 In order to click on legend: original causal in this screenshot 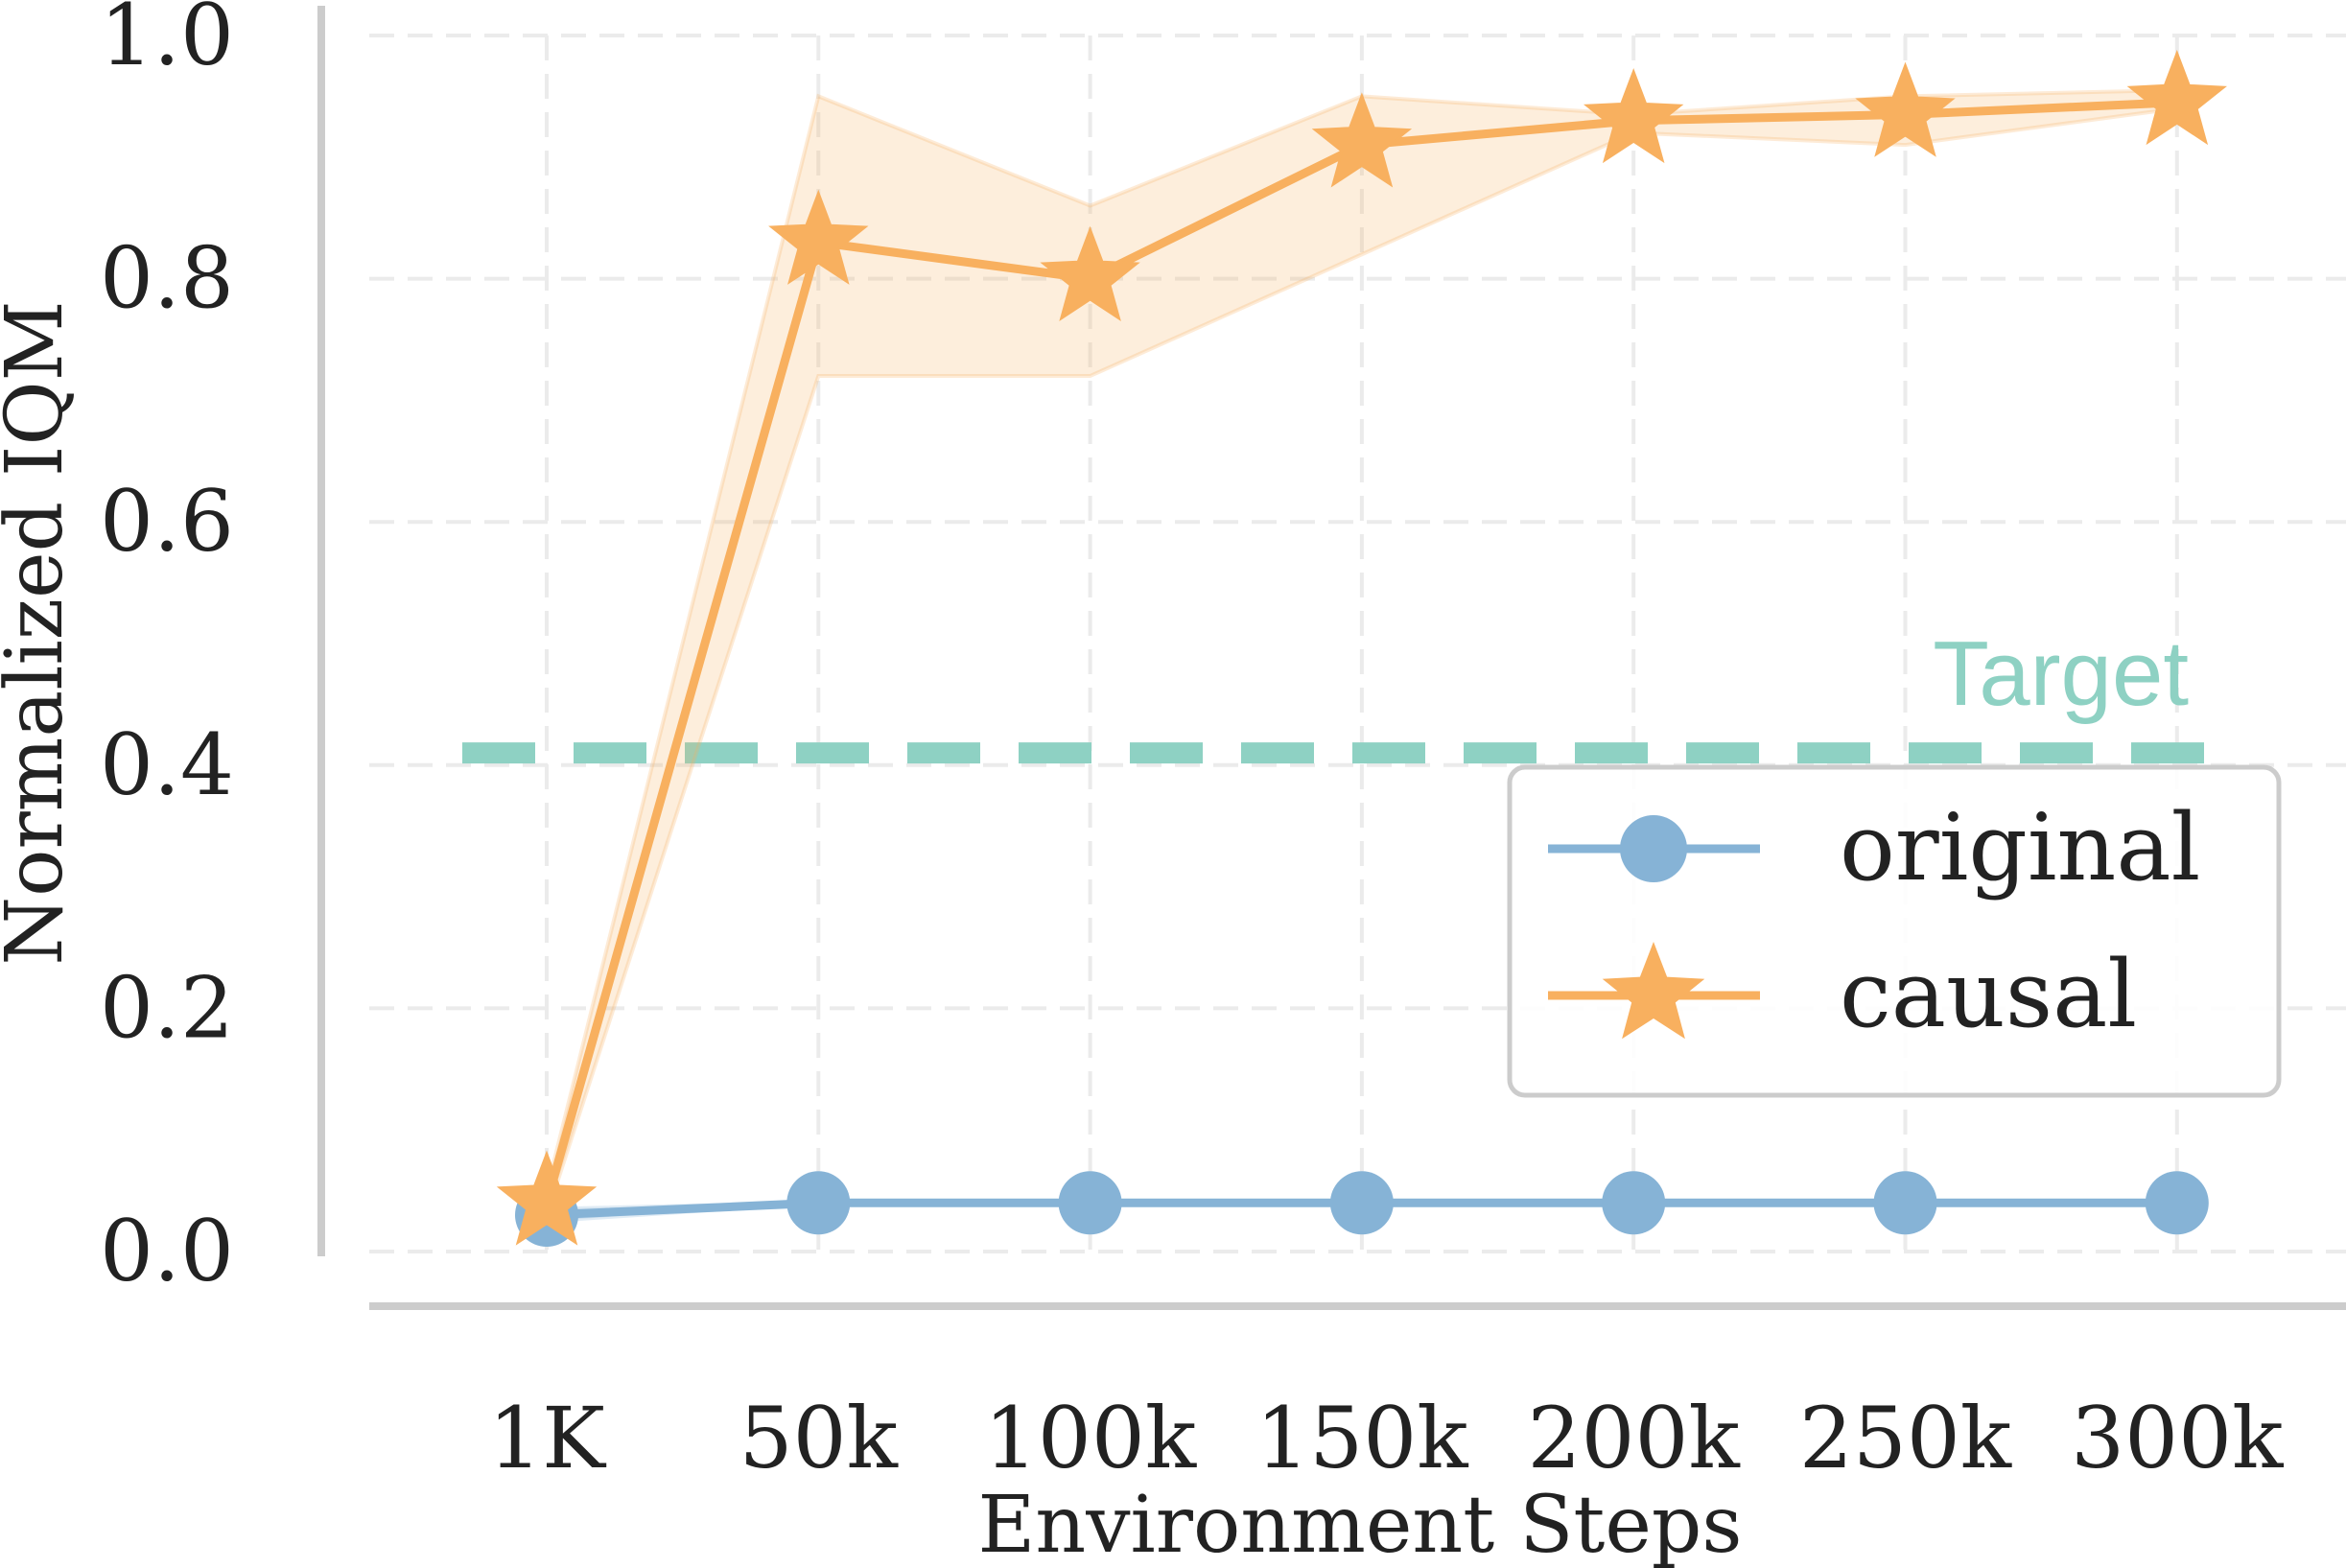, I will do `click(1894, 931)`.